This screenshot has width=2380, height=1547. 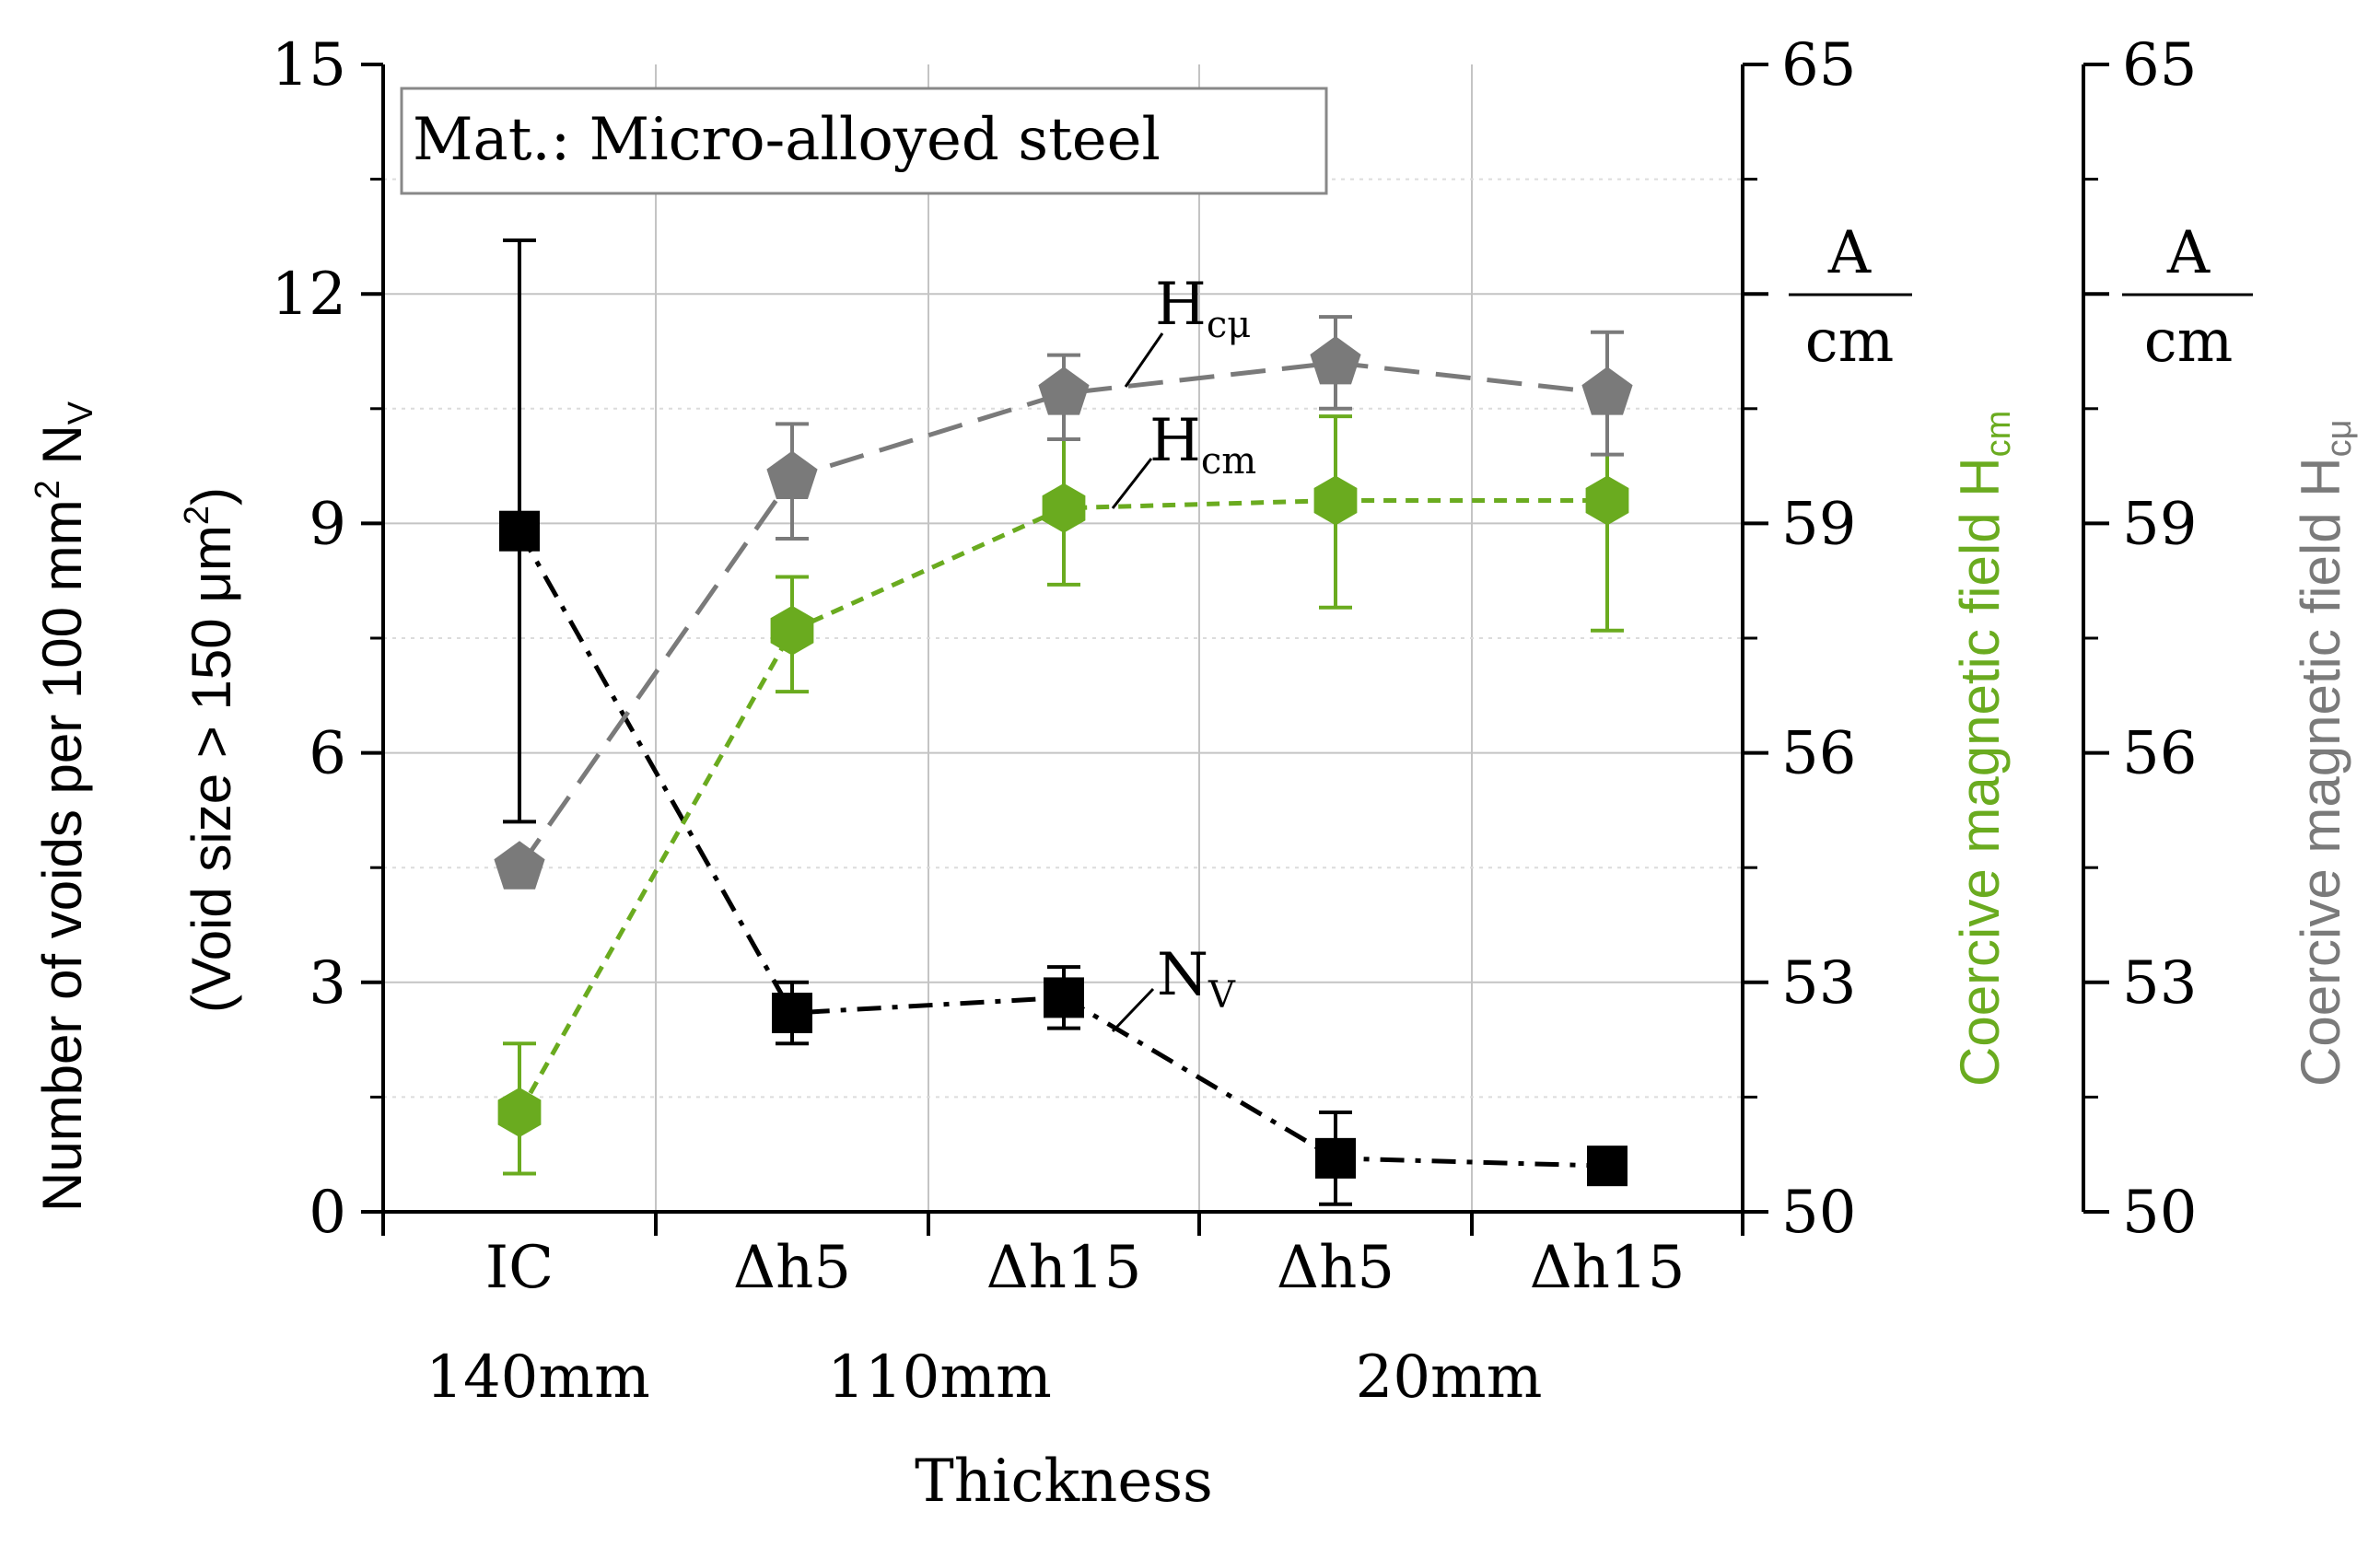 I want to click on y-right1-tick-label-2: 56, so click(x=1818, y=754).